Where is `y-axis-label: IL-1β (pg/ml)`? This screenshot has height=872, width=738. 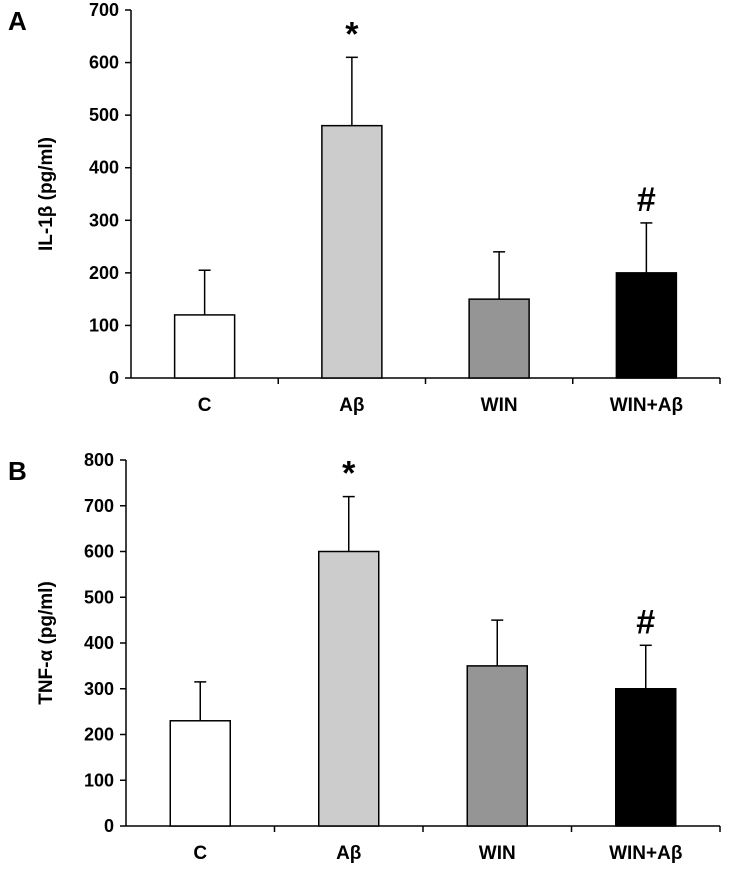
y-axis-label: IL-1β (pg/ml) is located at coordinates (46, 194).